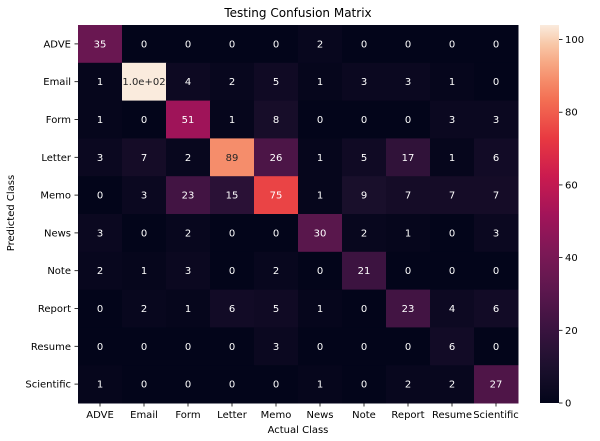 The width and height of the screenshot is (600, 441). Describe the element at coordinates (364, 271) in the screenshot. I see `cell-value-label: 21` at that location.